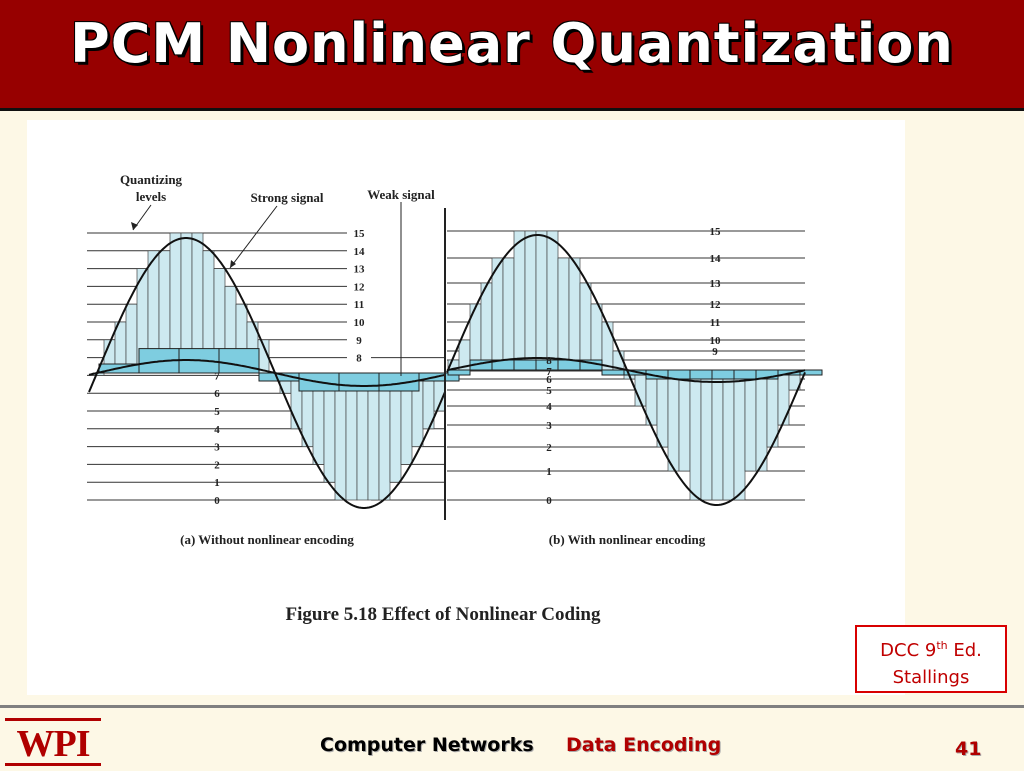 The height and width of the screenshot is (771, 1024). I want to click on footer: WPI Computer Networks Data Encoding 41, so click(512, 738).